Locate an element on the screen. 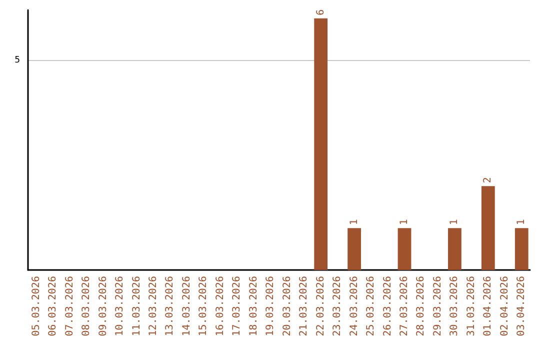 Image resolution: width=540 pixels, height=340 pixels. x-tick-label: 29.03.2026 is located at coordinates (438, 306).